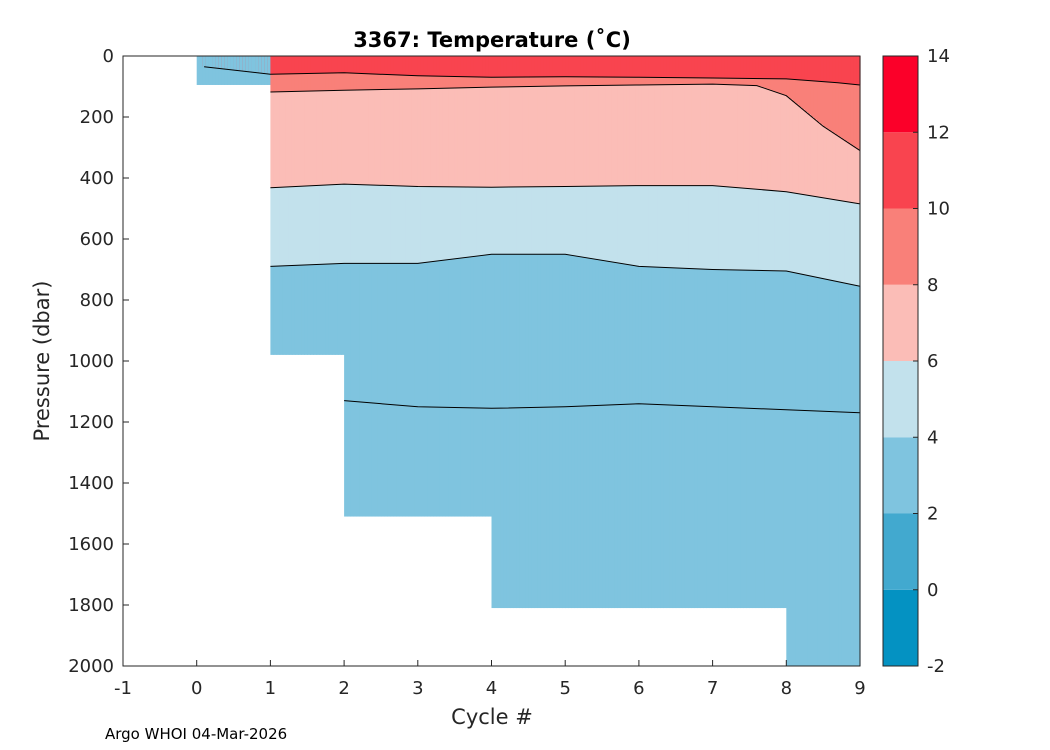  I want to click on colorbar-tick-label: 4, so click(932, 437).